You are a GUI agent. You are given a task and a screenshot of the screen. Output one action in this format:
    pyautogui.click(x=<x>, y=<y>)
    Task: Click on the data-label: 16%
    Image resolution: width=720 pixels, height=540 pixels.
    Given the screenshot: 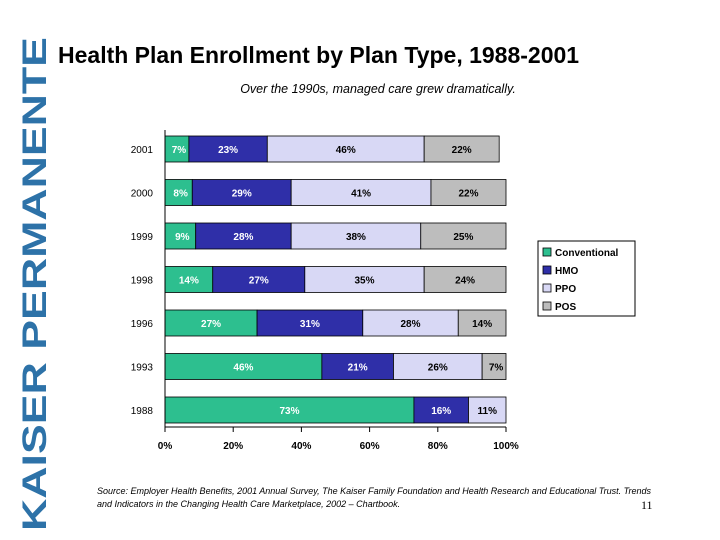 What is the action you would take?
    pyautogui.click(x=441, y=411)
    